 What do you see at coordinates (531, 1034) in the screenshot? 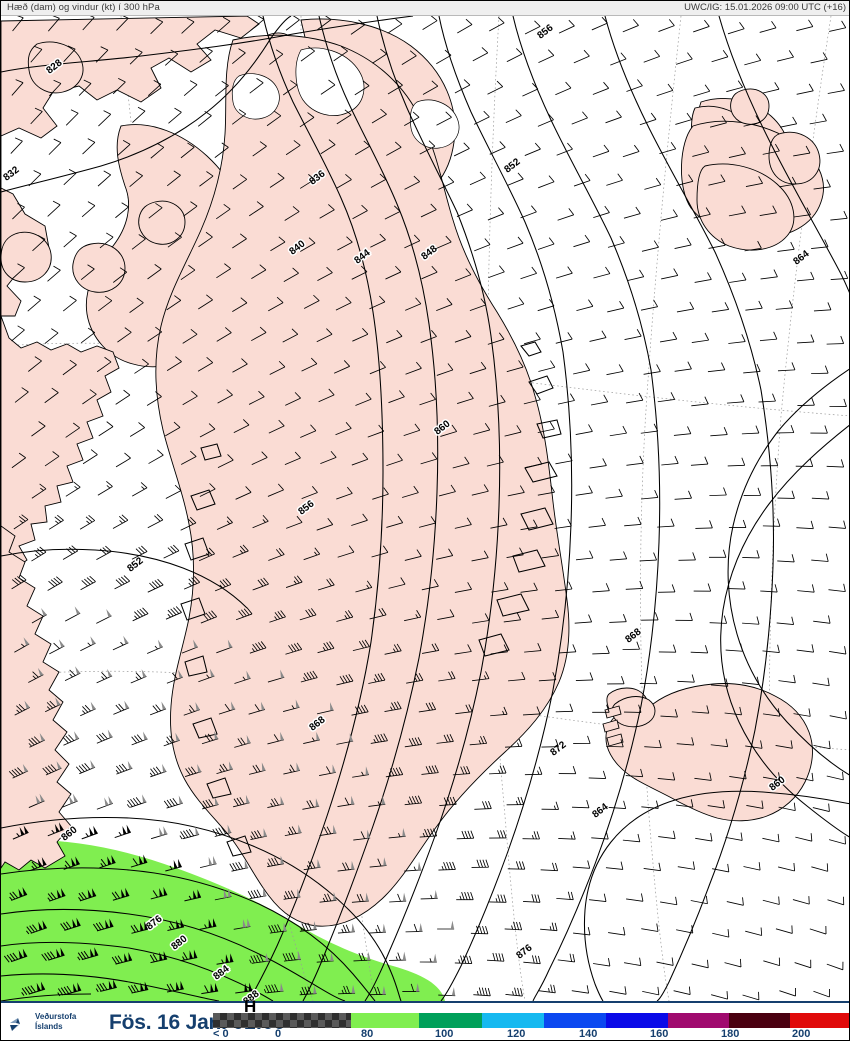
I see `colorbar-tick-labels: < 0080100120140160180200220` at bounding box center [531, 1034].